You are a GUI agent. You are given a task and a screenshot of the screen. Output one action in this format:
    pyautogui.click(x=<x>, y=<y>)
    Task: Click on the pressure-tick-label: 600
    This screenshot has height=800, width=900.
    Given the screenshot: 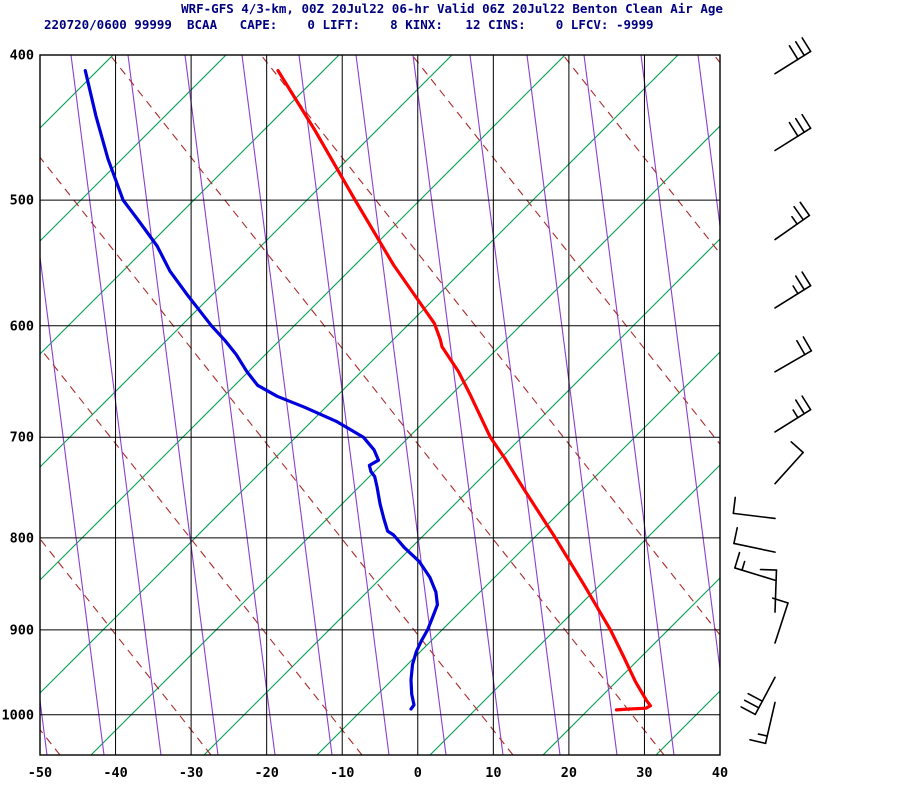 What is the action you would take?
    pyautogui.click(x=22, y=326)
    